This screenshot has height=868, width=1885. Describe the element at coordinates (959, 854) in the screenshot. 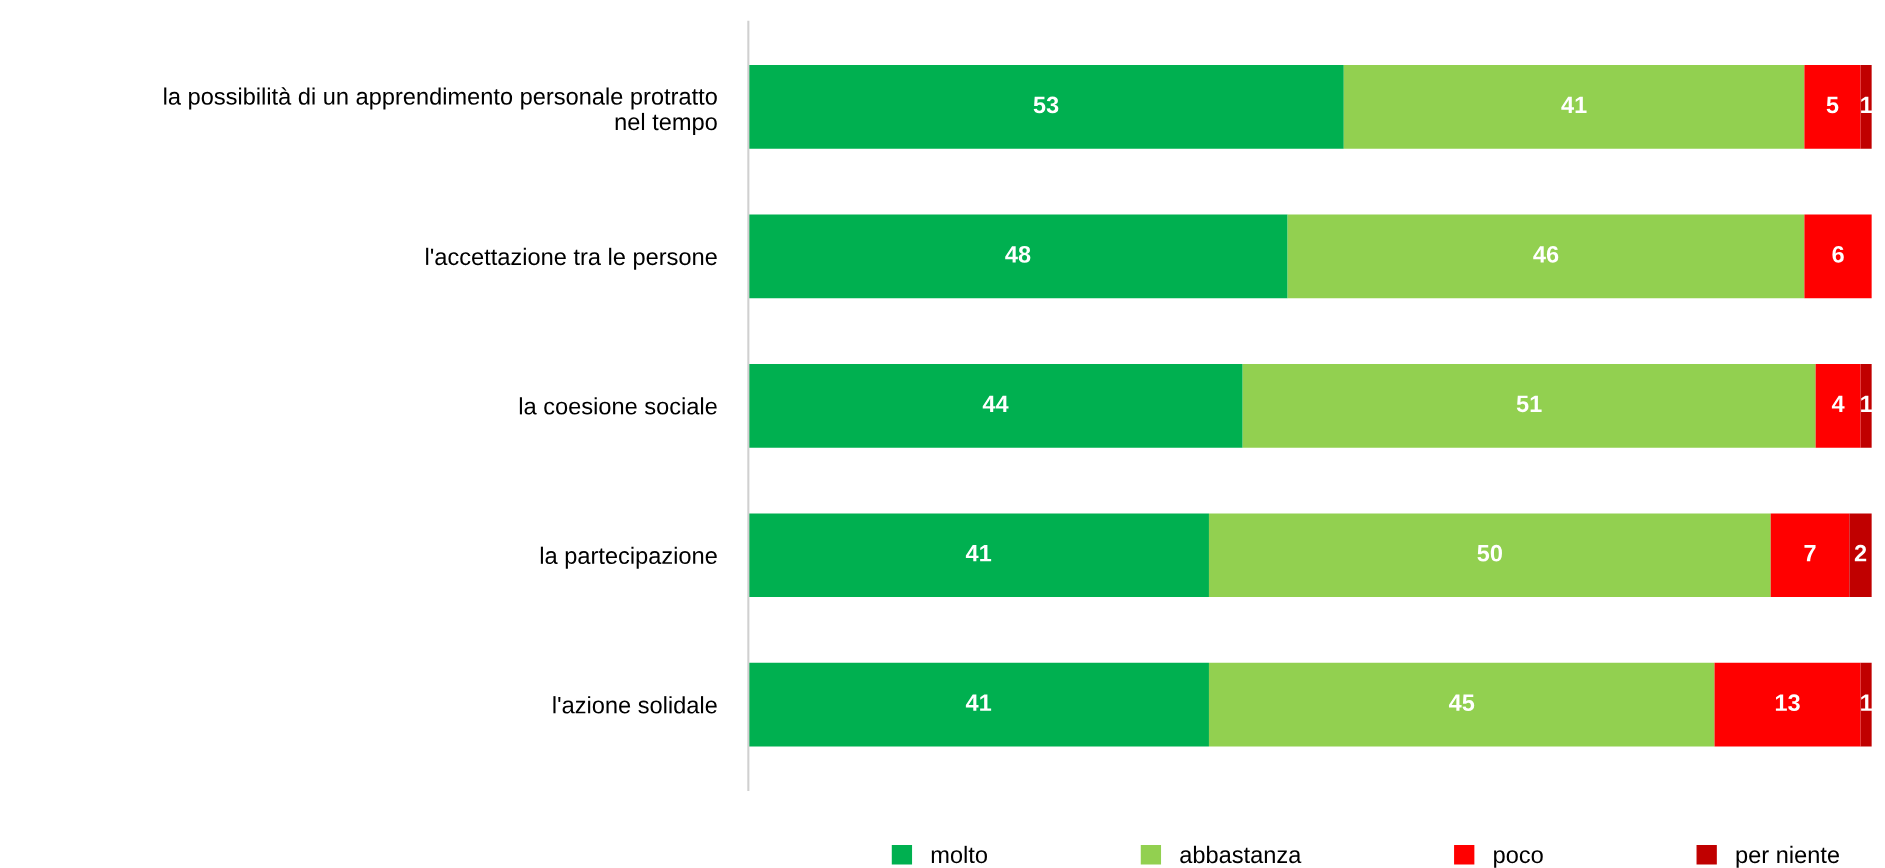

I see `legend-label: molto` at that location.